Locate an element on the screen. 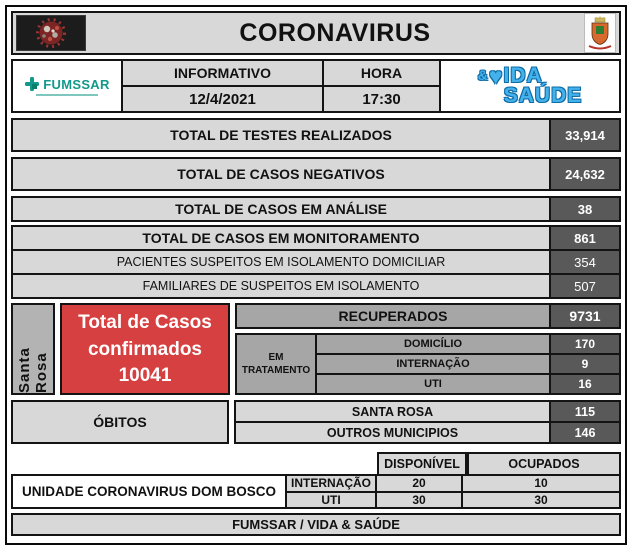 This screenshot has width=636, height=553. row-label: INTERNAÇÃO is located at coordinates (433, 364).